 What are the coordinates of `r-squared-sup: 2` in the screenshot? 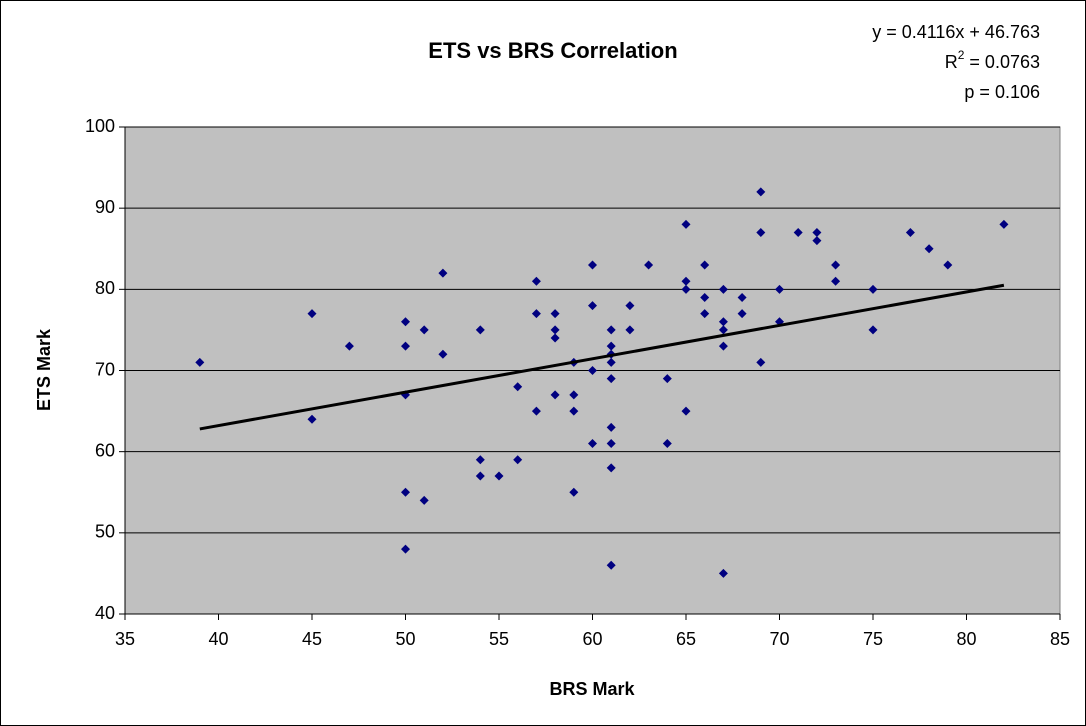 It's located at (961, 55).